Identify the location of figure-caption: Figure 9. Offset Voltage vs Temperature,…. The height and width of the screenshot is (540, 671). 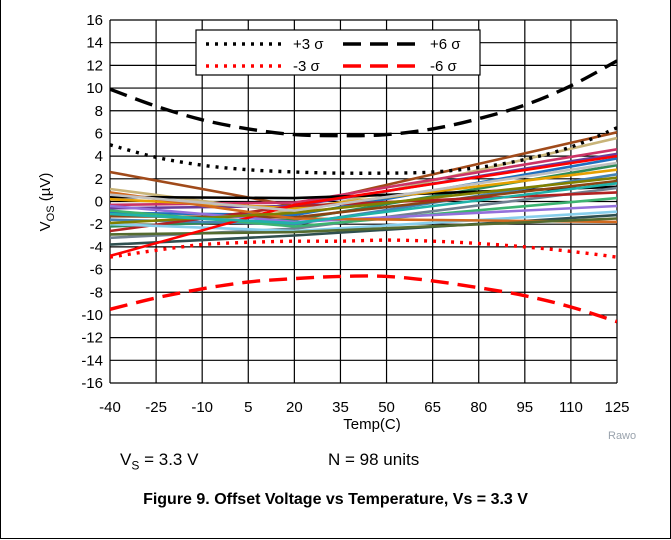
(335, 499).